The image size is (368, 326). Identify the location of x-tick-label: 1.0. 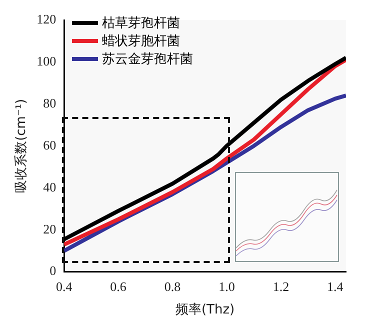
(226, 286).